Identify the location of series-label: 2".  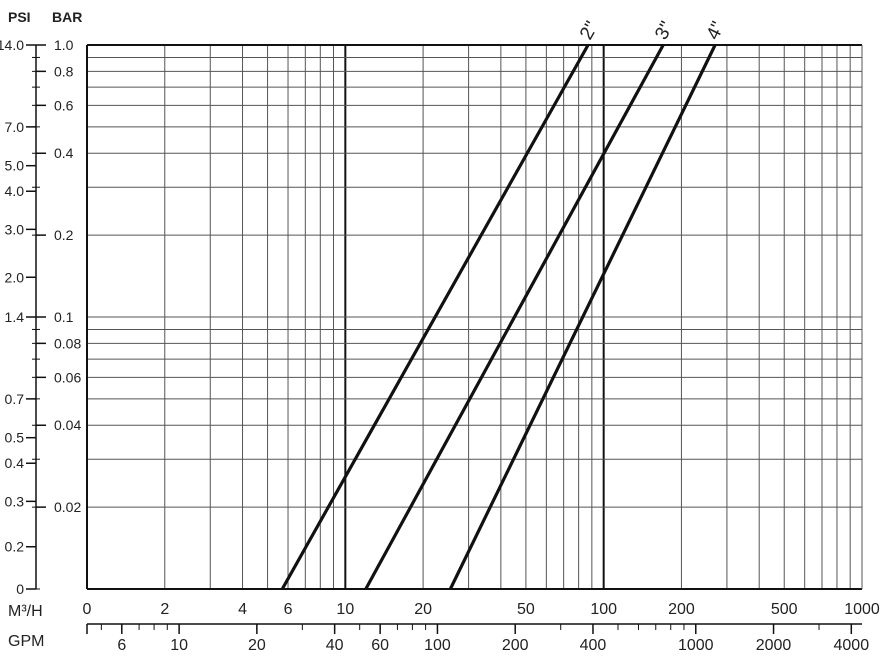
(589, 30).